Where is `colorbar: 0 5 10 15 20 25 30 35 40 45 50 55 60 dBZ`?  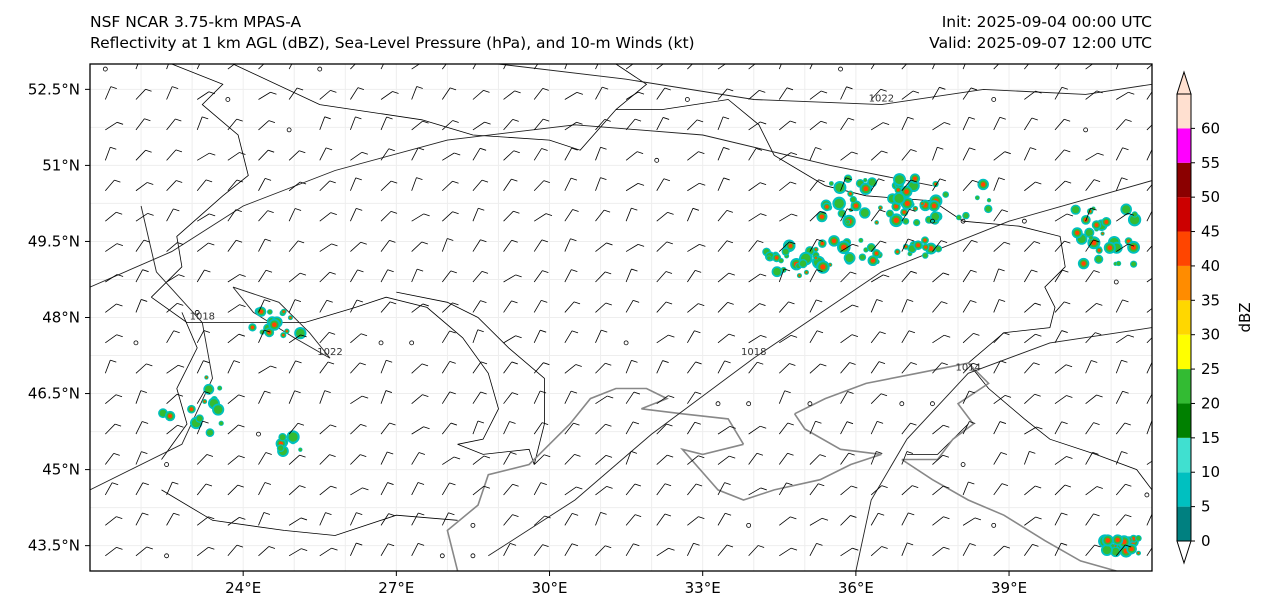 colorbar: 0 5 10 15 20 25 30 35 40 45 50 55 60 dBZ is located at coordinates (1215, 317).